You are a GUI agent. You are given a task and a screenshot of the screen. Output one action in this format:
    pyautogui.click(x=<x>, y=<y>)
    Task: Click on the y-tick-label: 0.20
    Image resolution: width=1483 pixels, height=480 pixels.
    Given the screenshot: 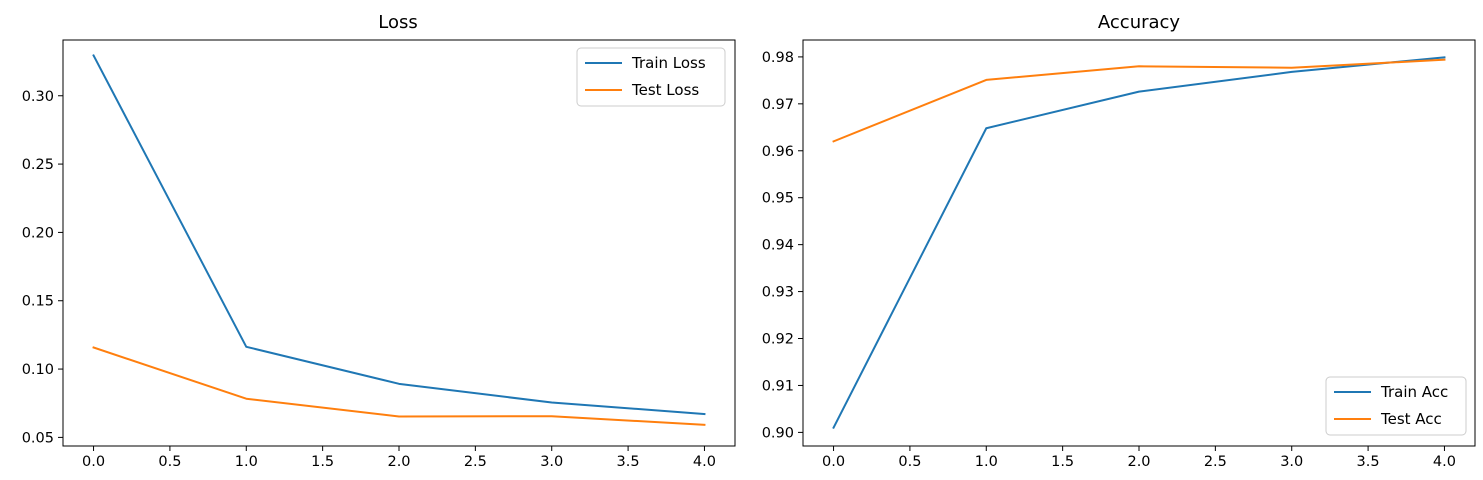 What is the action you would take?
    pyautogui.click(x=38, y=233)
    